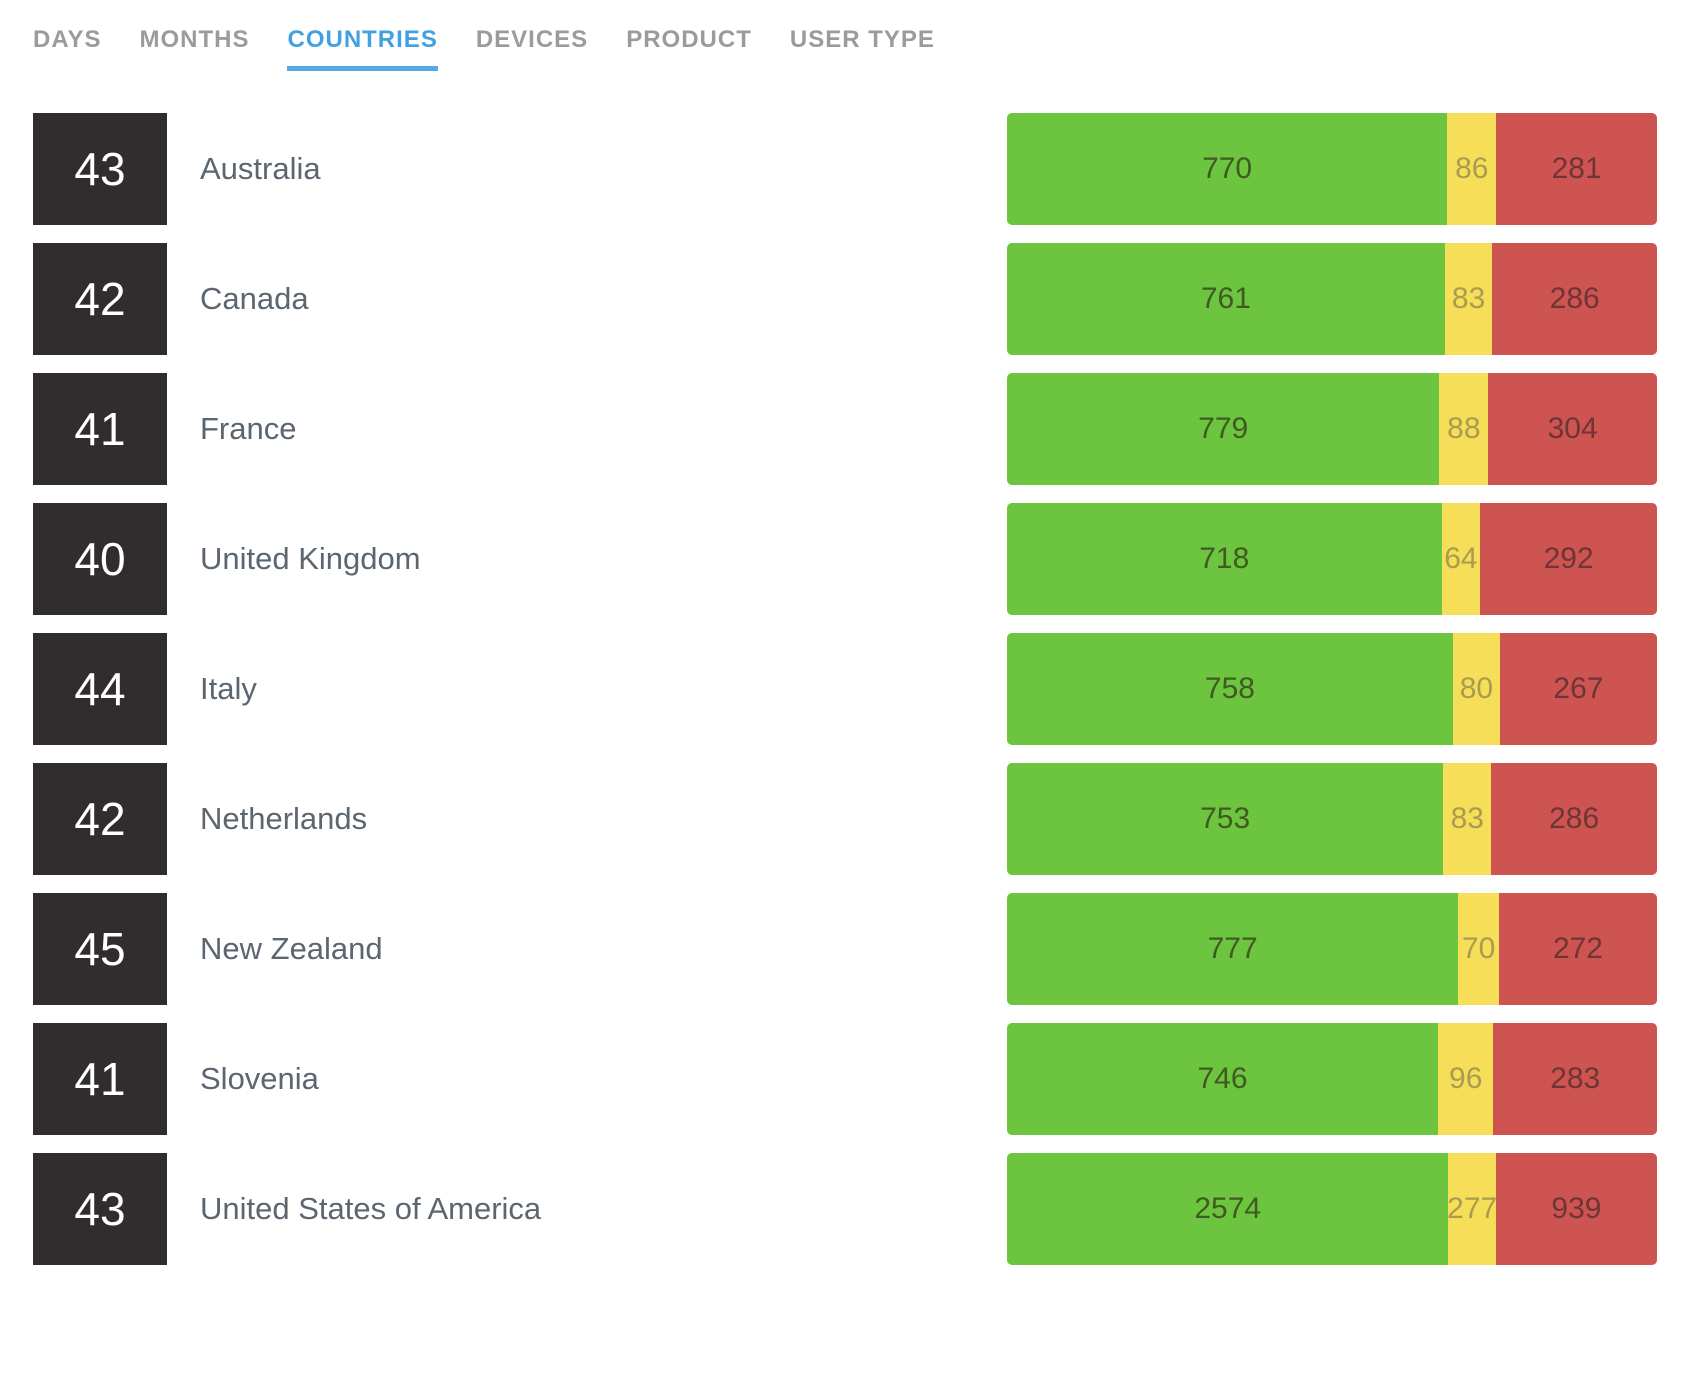  What do you see at coordinates (100, 949) in the screenshot?
I see `rank-badge: 45` at bounding box center [100, 949].